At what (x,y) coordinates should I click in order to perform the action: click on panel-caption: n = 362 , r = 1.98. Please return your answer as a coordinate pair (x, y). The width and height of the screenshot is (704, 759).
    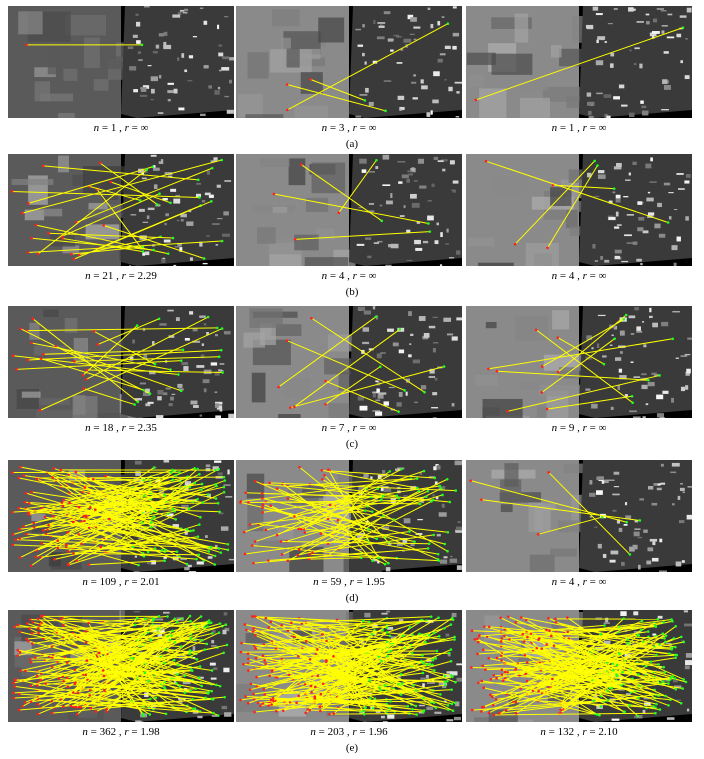
    Looking at the image, I should click on (121, 732).